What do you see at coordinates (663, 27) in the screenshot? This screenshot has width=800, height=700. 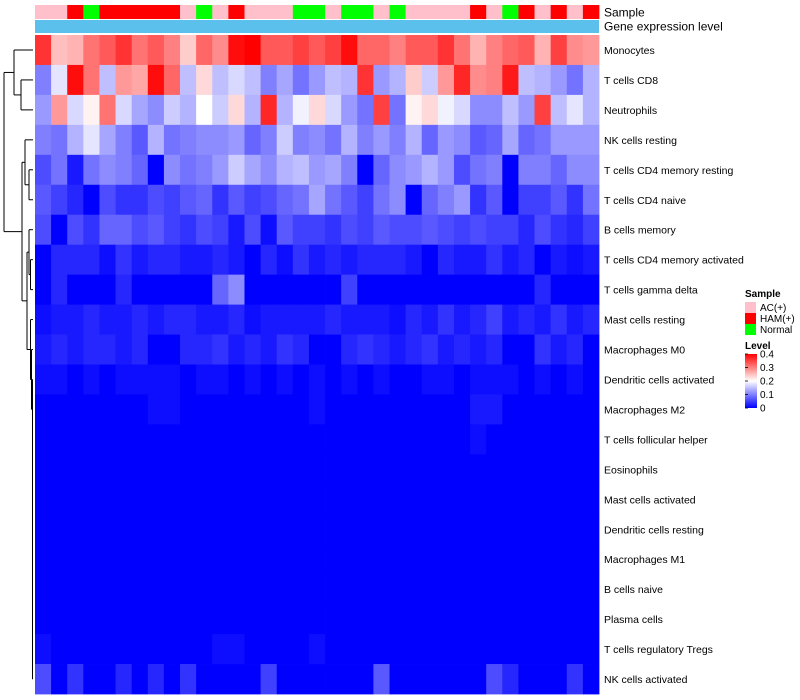 I see `gene-expression-annotation-label: Gene expression level` at bounding box center [663, 27].